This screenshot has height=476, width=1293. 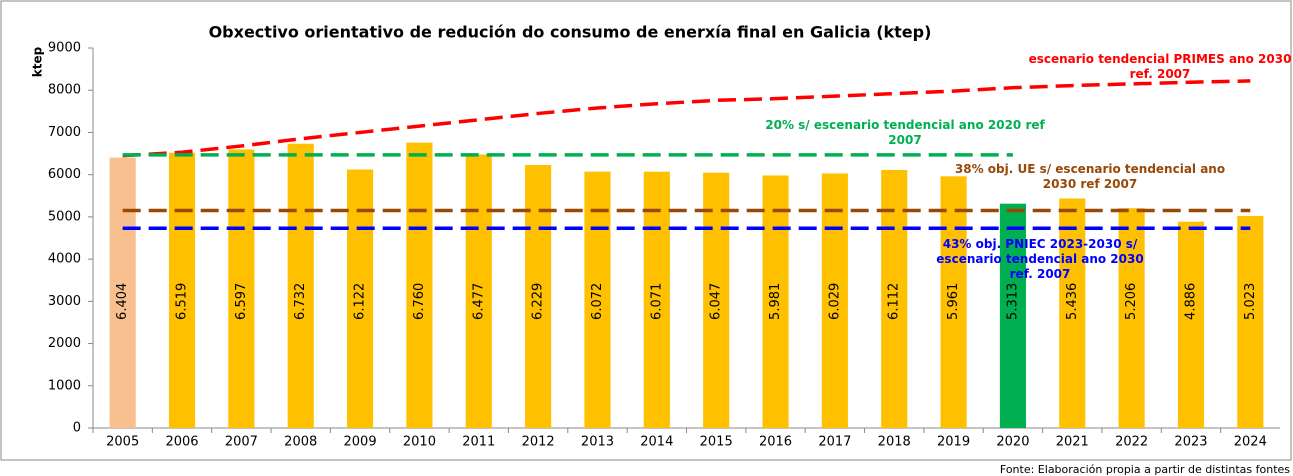 I want to click on x-tick-label: 2017, so click(x=834, y=442).